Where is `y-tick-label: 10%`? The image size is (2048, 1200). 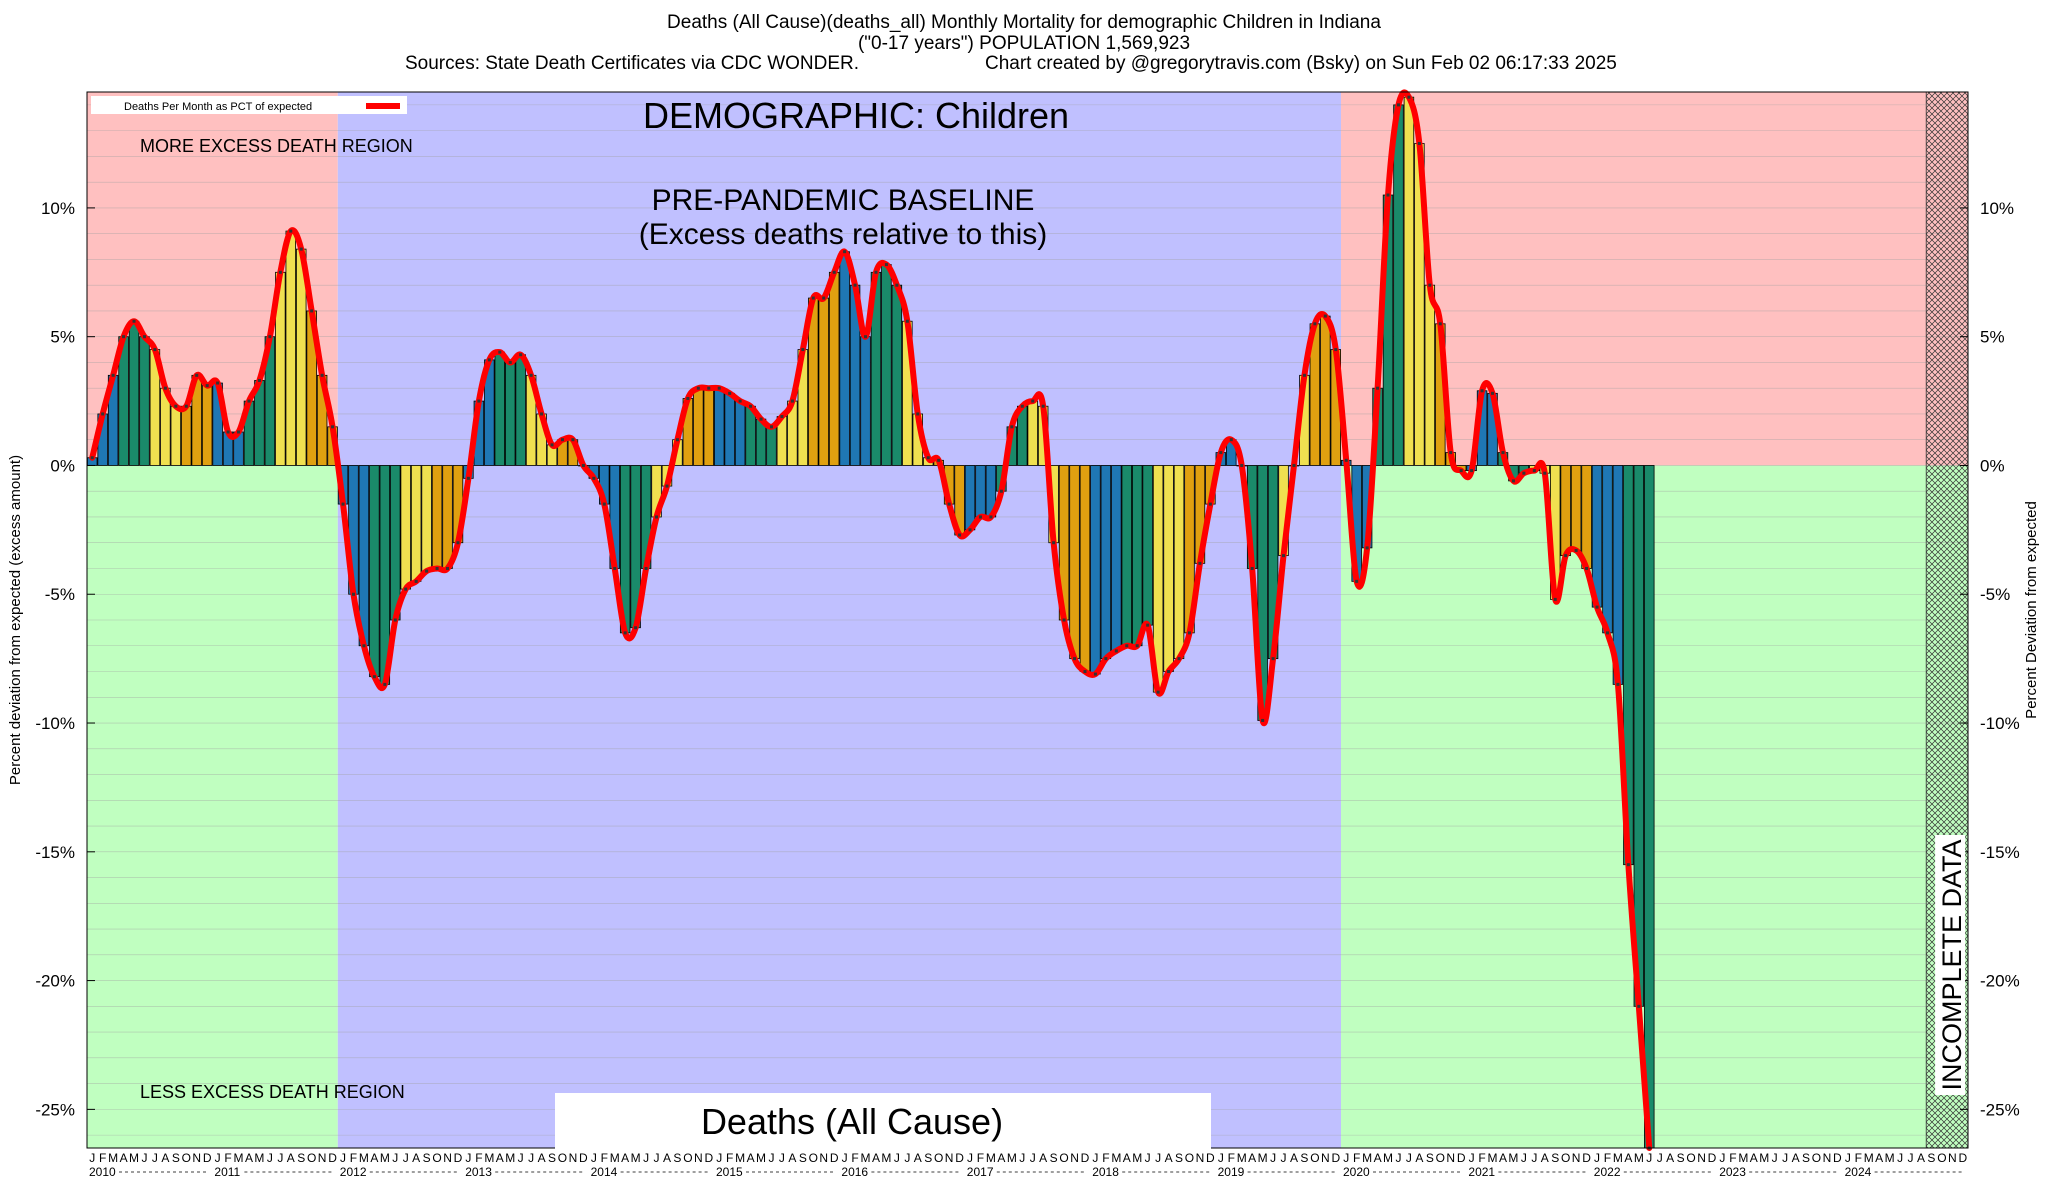 y-tick-label: 10% is located at coordinates (58, 208).